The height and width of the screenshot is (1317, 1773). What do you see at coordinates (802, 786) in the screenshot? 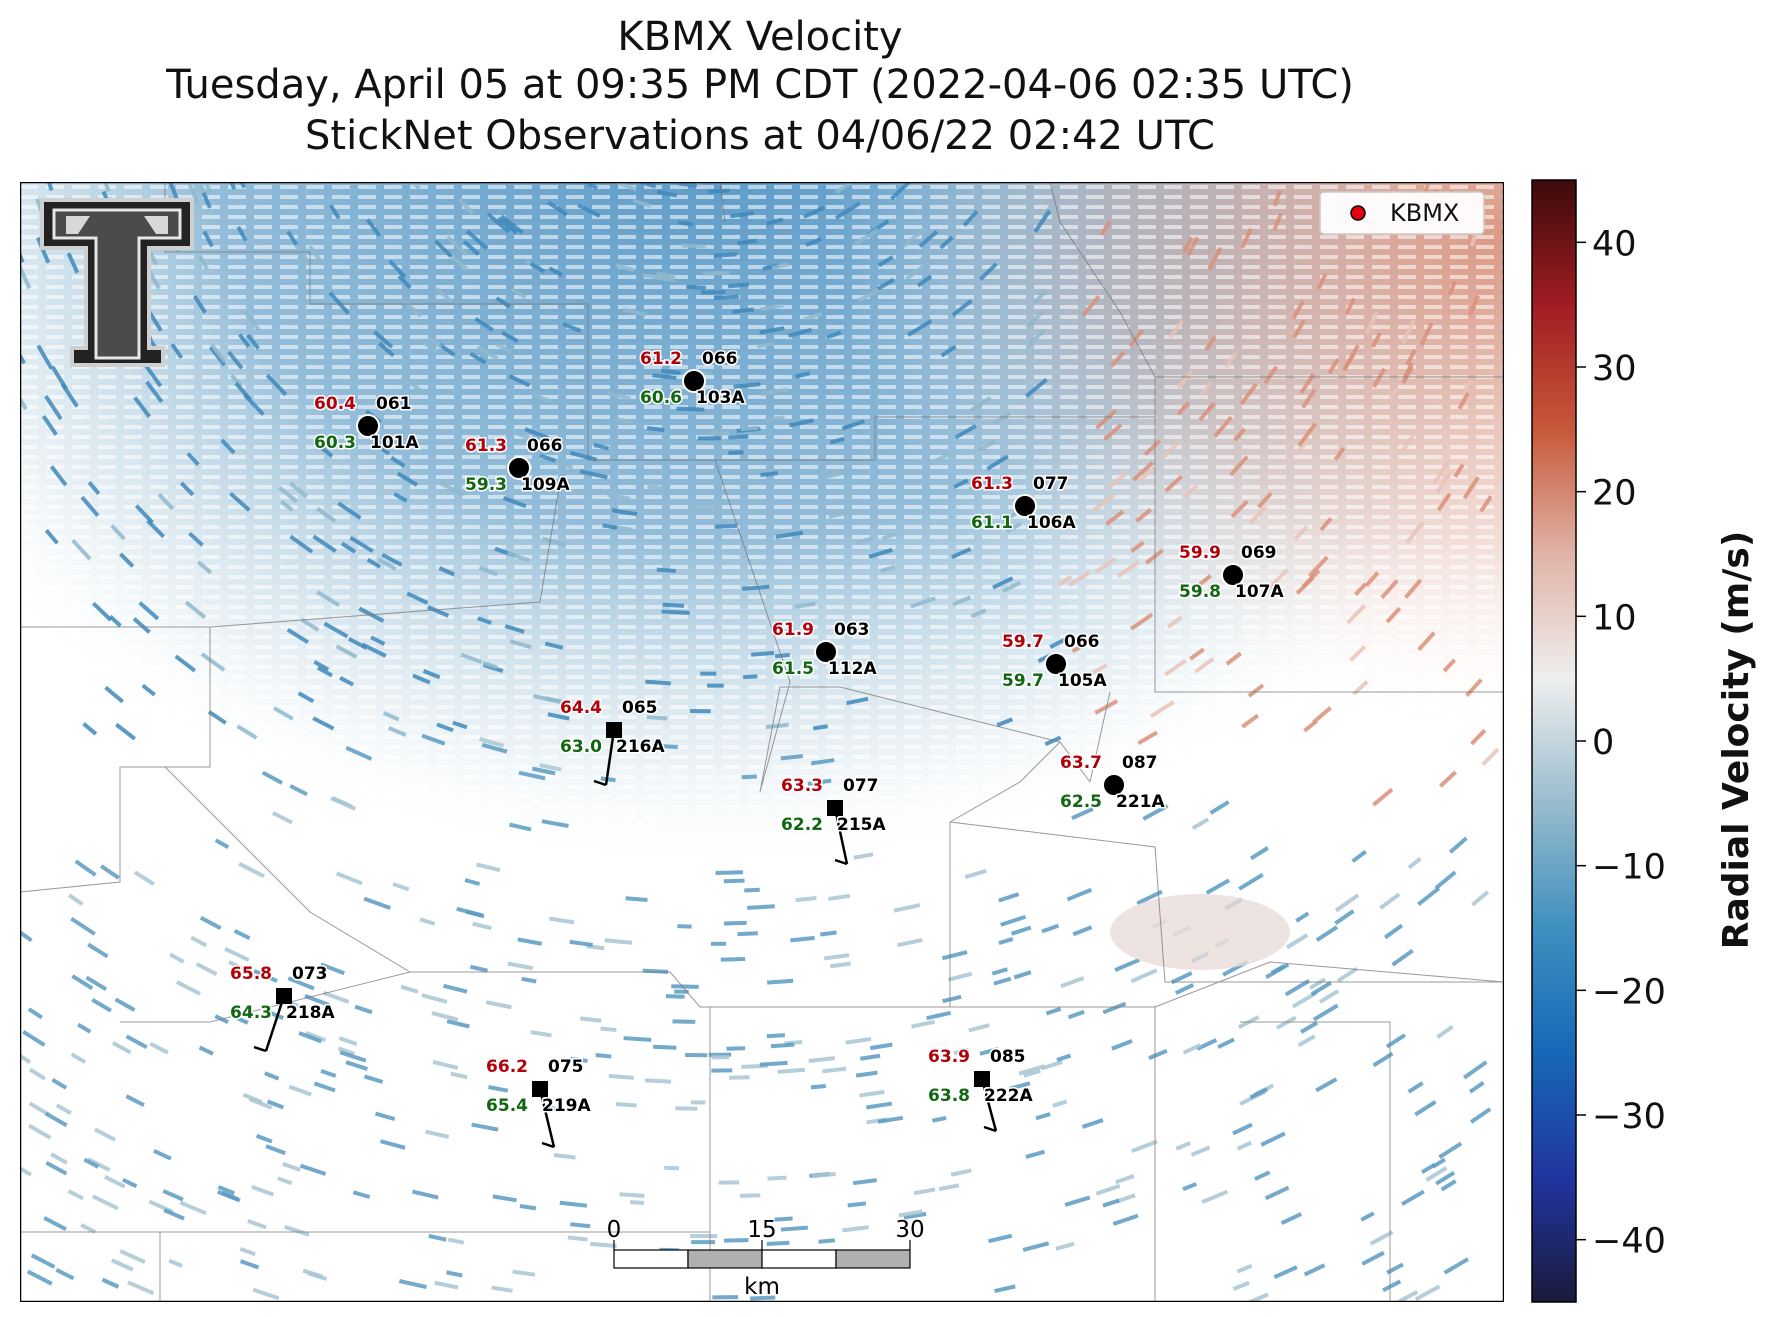
I see `station-temperature: 63.3` at bounding box center [802, 786].